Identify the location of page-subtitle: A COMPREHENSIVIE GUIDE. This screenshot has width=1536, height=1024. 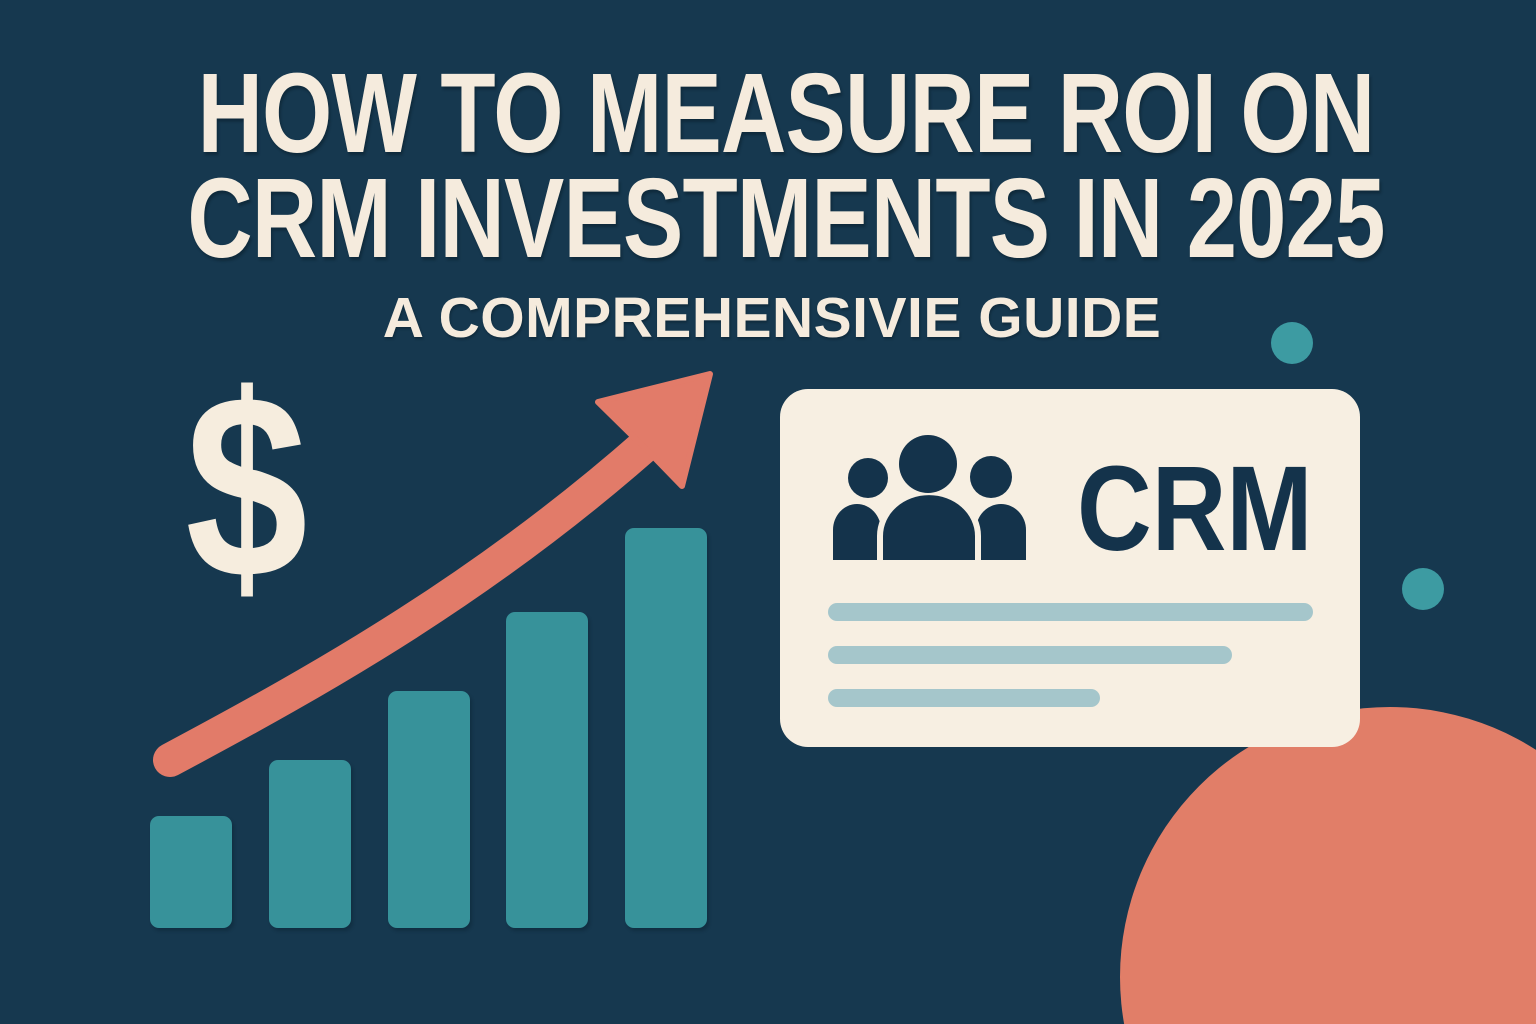
(772, 318).